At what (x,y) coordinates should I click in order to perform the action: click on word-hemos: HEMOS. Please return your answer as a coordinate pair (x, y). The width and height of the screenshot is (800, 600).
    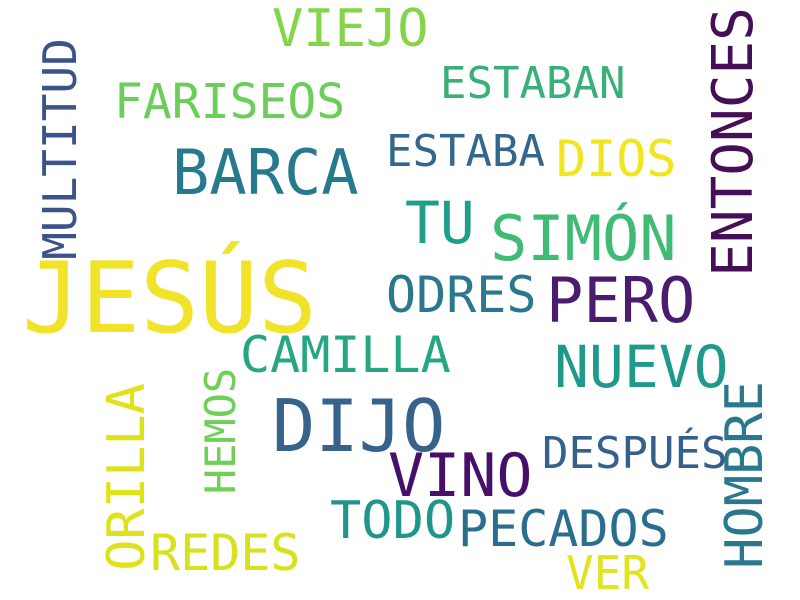
    Looking at the image, I should click on (221, 431).